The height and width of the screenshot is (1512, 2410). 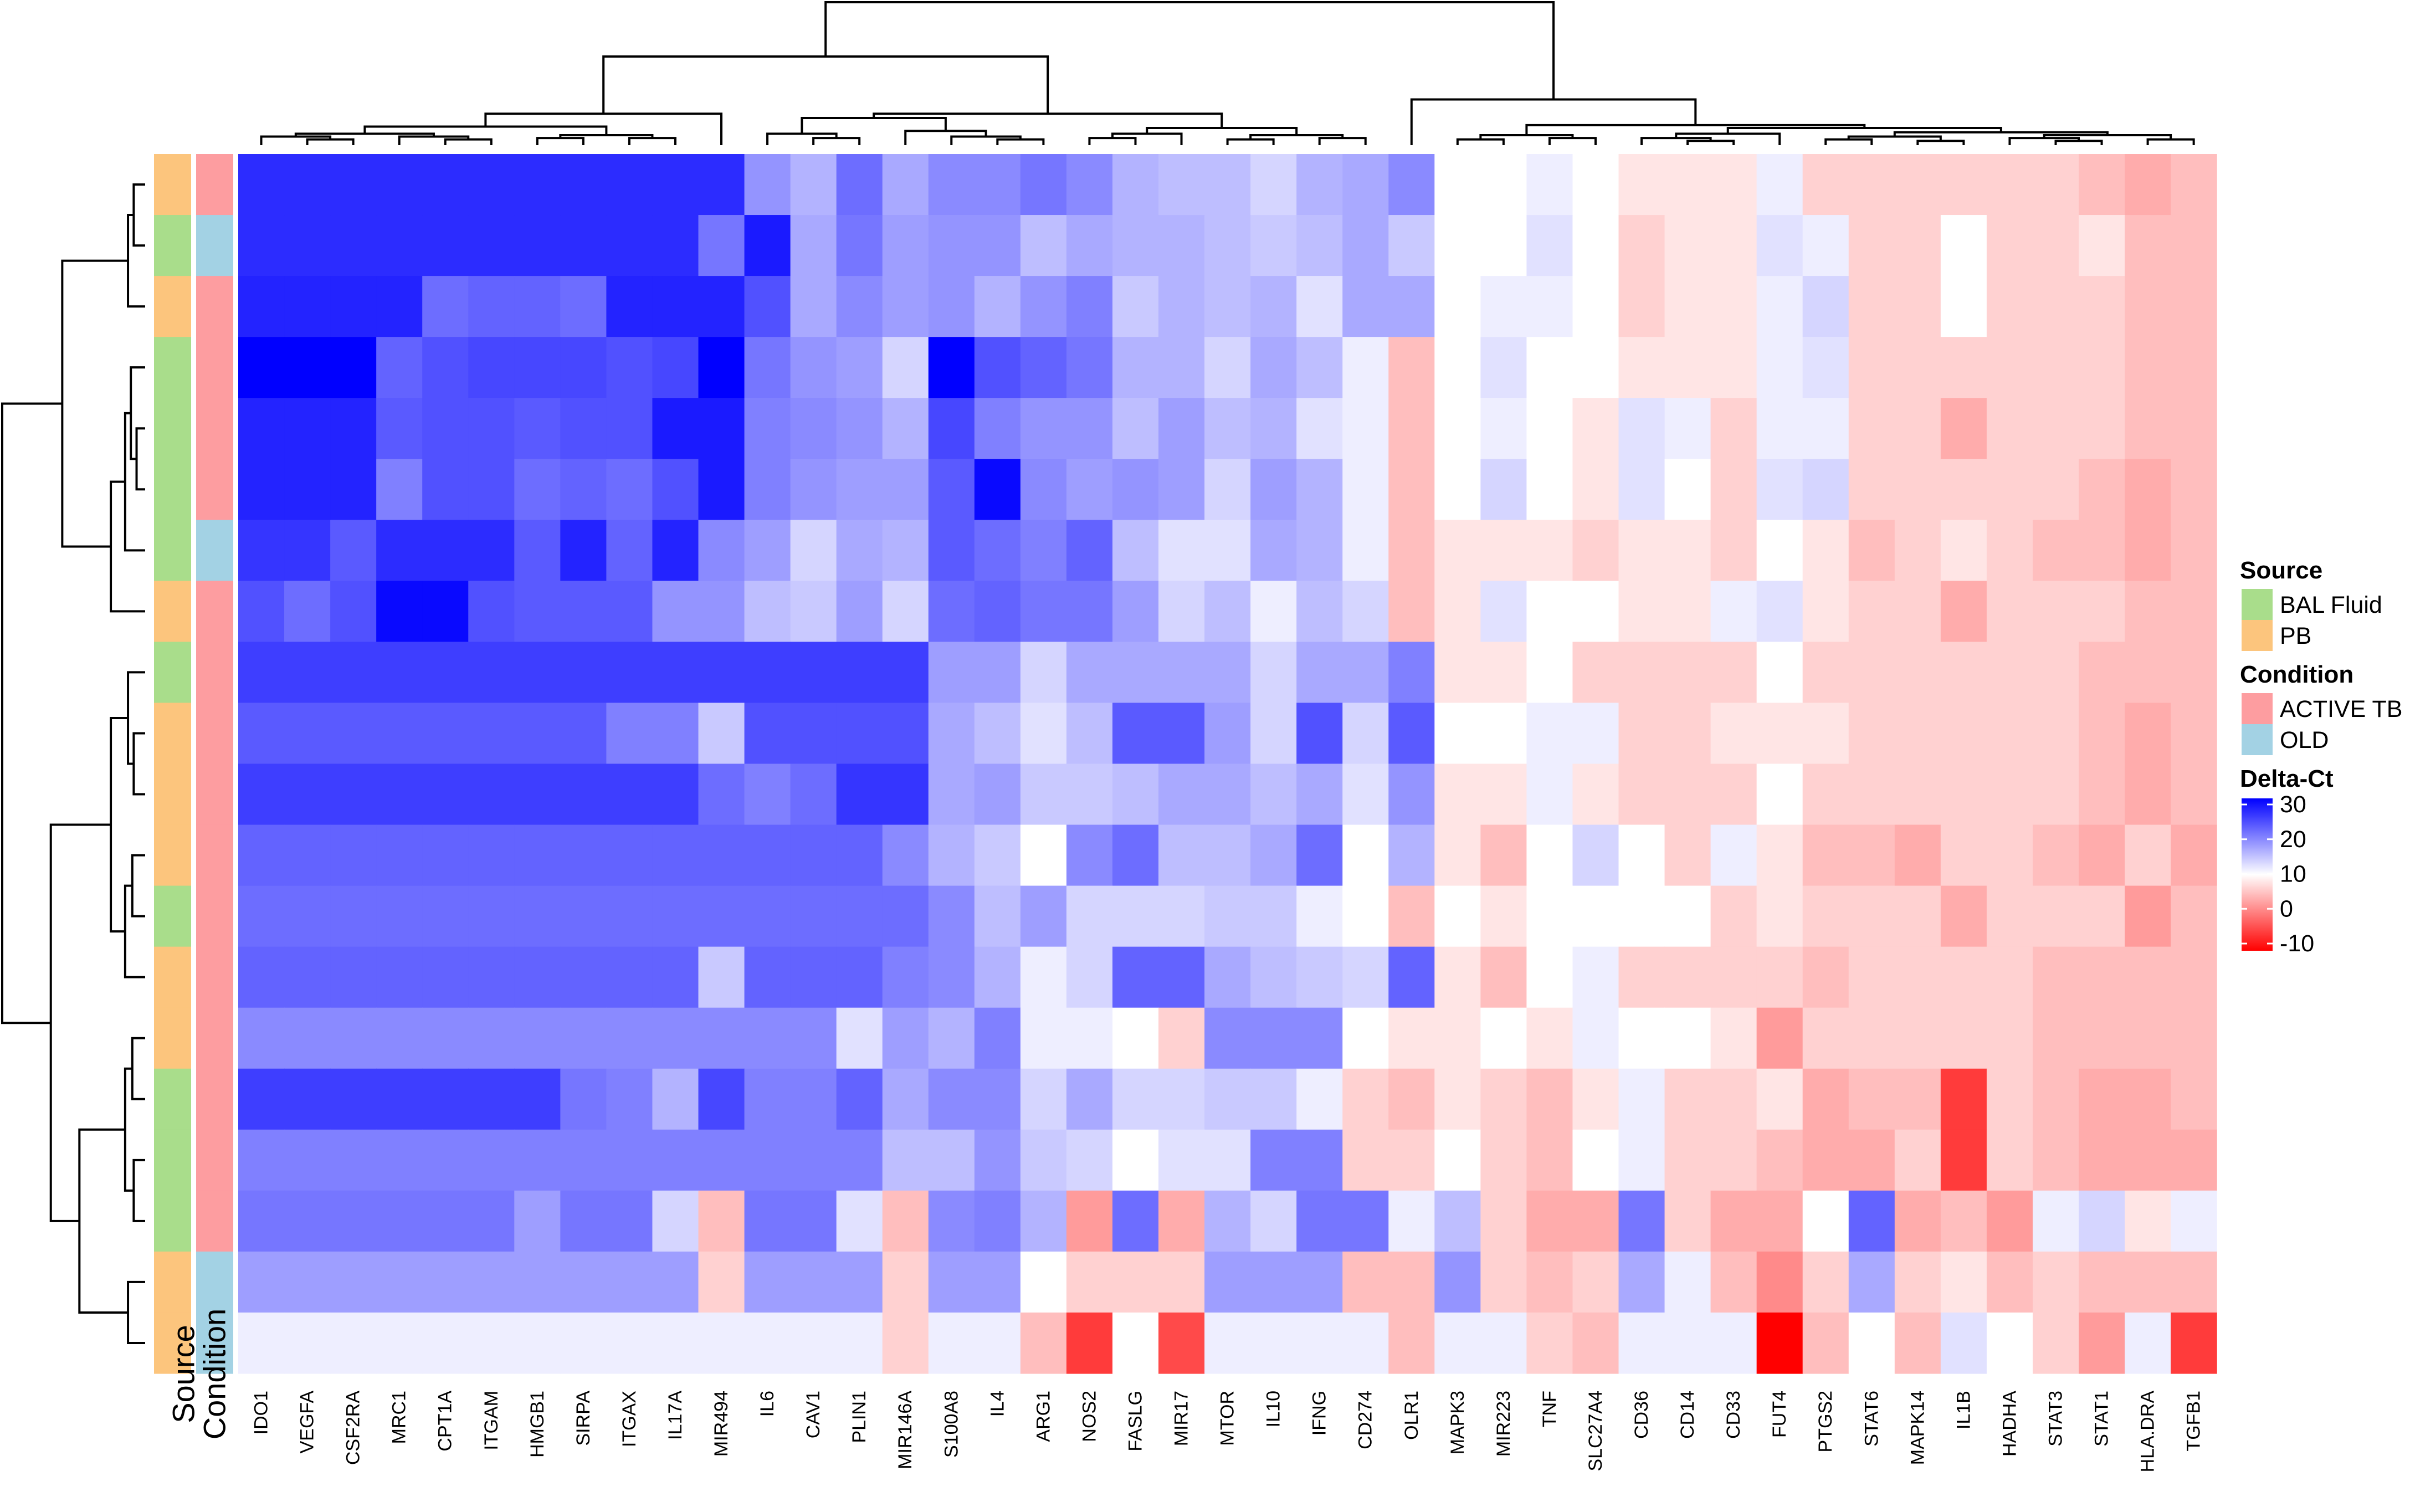 What do you see at coordinates (675, 795) in the screenshot?
I see `cell-r11-il17a` at bounding box center [675, 795].